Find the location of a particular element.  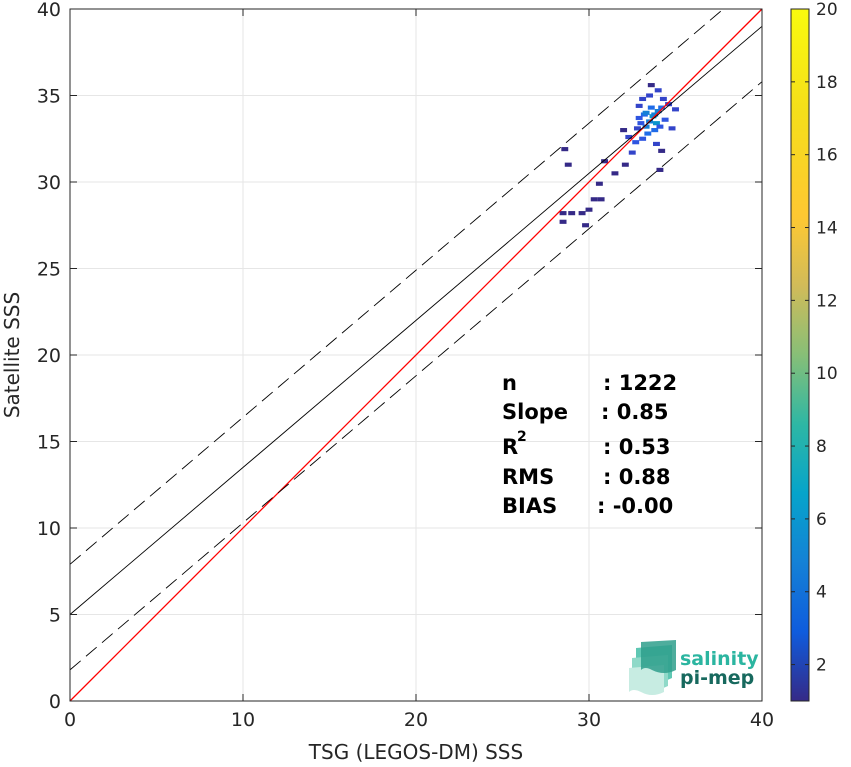

wave-stack-icon is located at coordinates (652, 667).